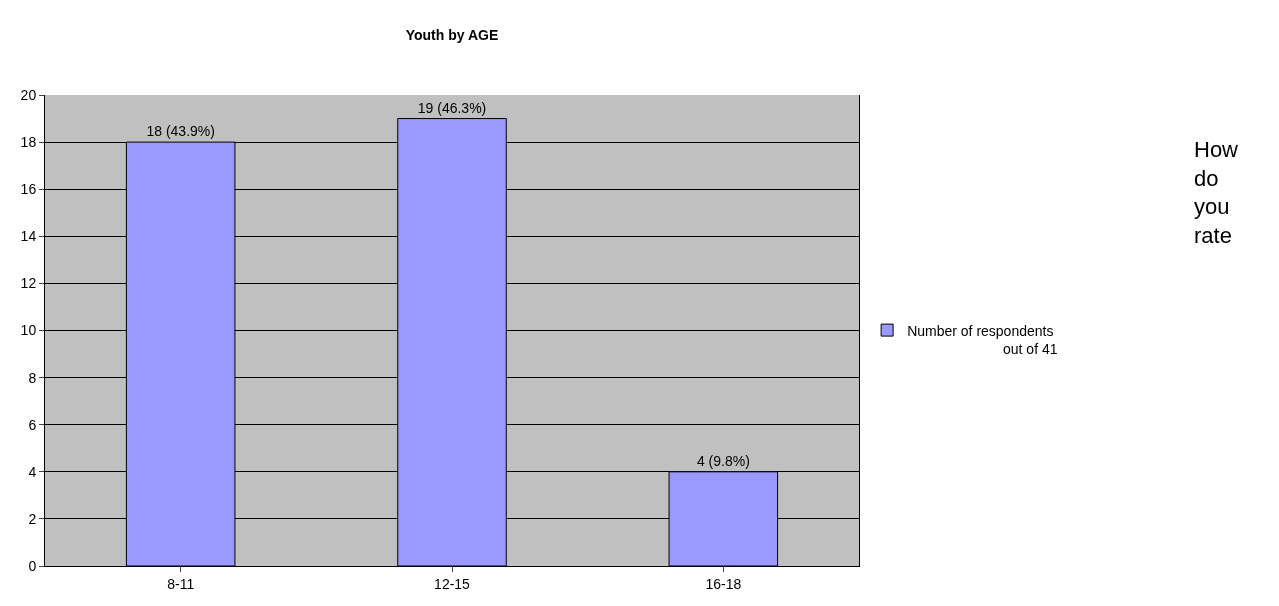 The width and height of the screenshot is (1279, 606). Describe the element at coordinates (452, 107) in the screenshot. I see `data-label: 19 (46.3%)` at that location.